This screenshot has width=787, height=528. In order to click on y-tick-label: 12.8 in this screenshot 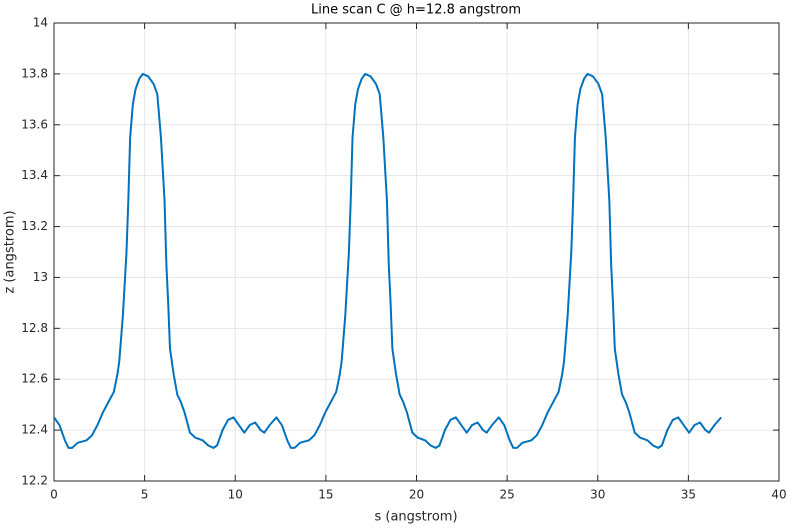, I will do `click(34, 328)`.